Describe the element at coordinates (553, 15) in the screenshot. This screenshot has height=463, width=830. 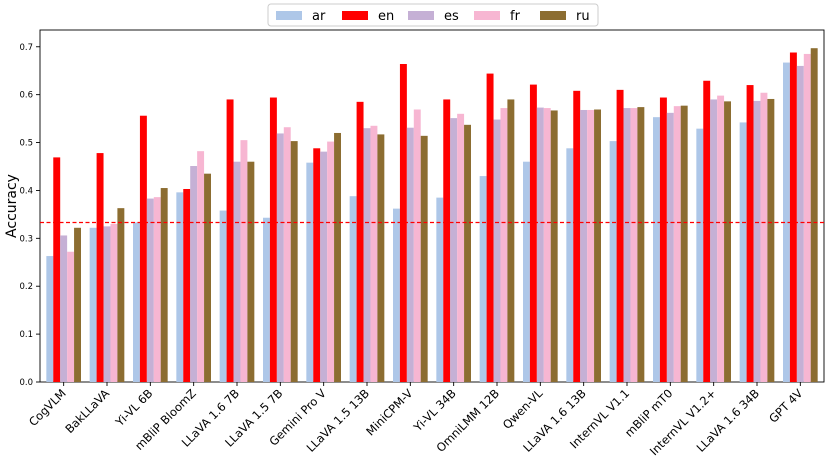
I see `legend-swatch-ru` at that location.